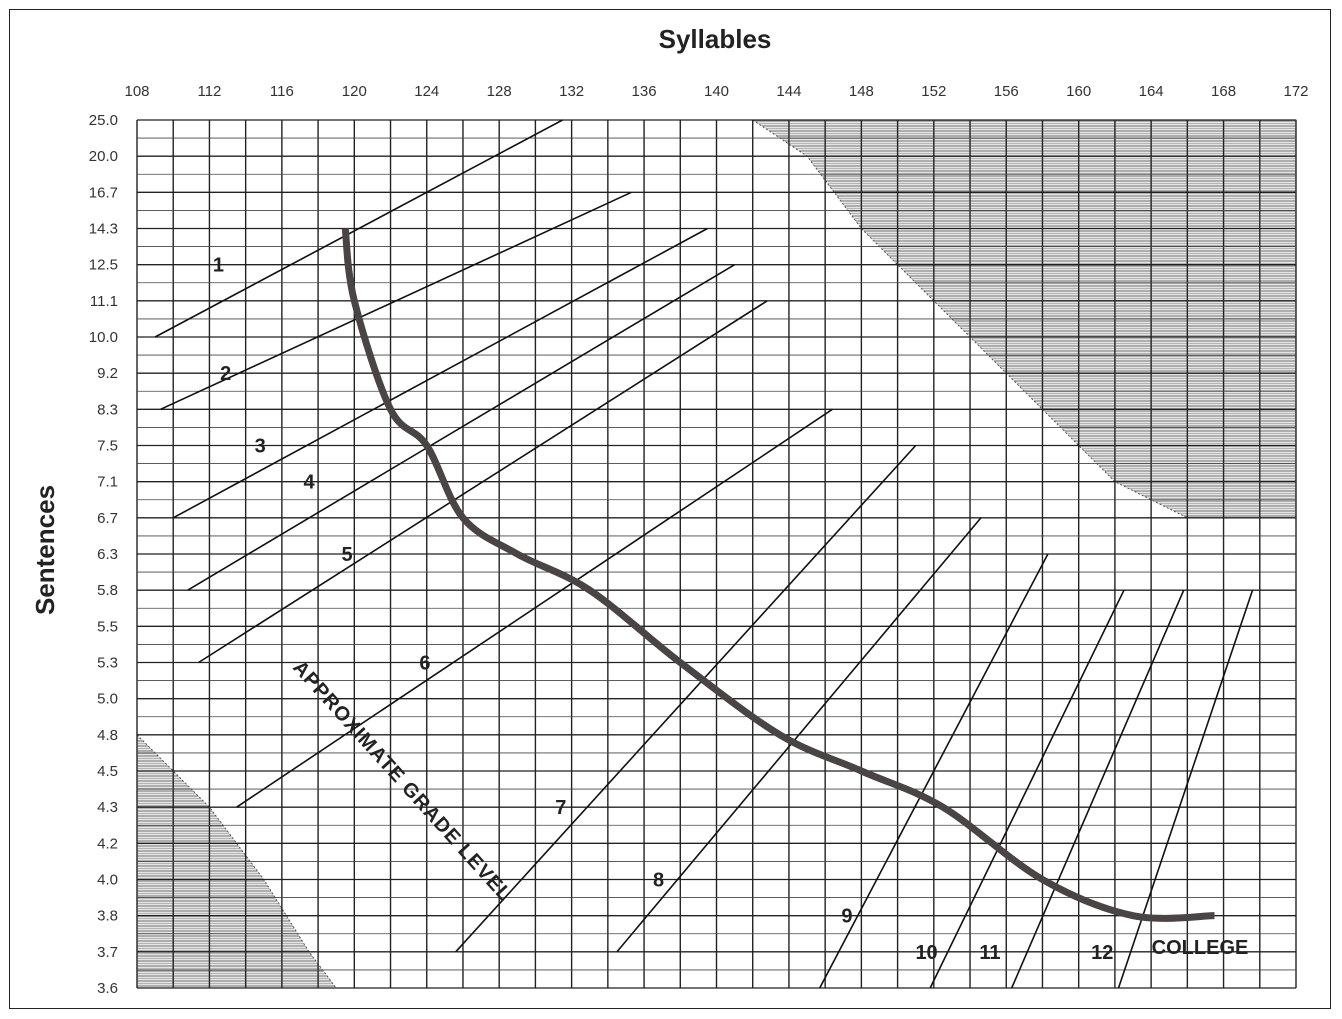 The height and width of the screenshot is (1019, 1342). Describe the element at coordinates (103, 156) in the screenshot. I see `y-tick-label: 20.0` at that location.